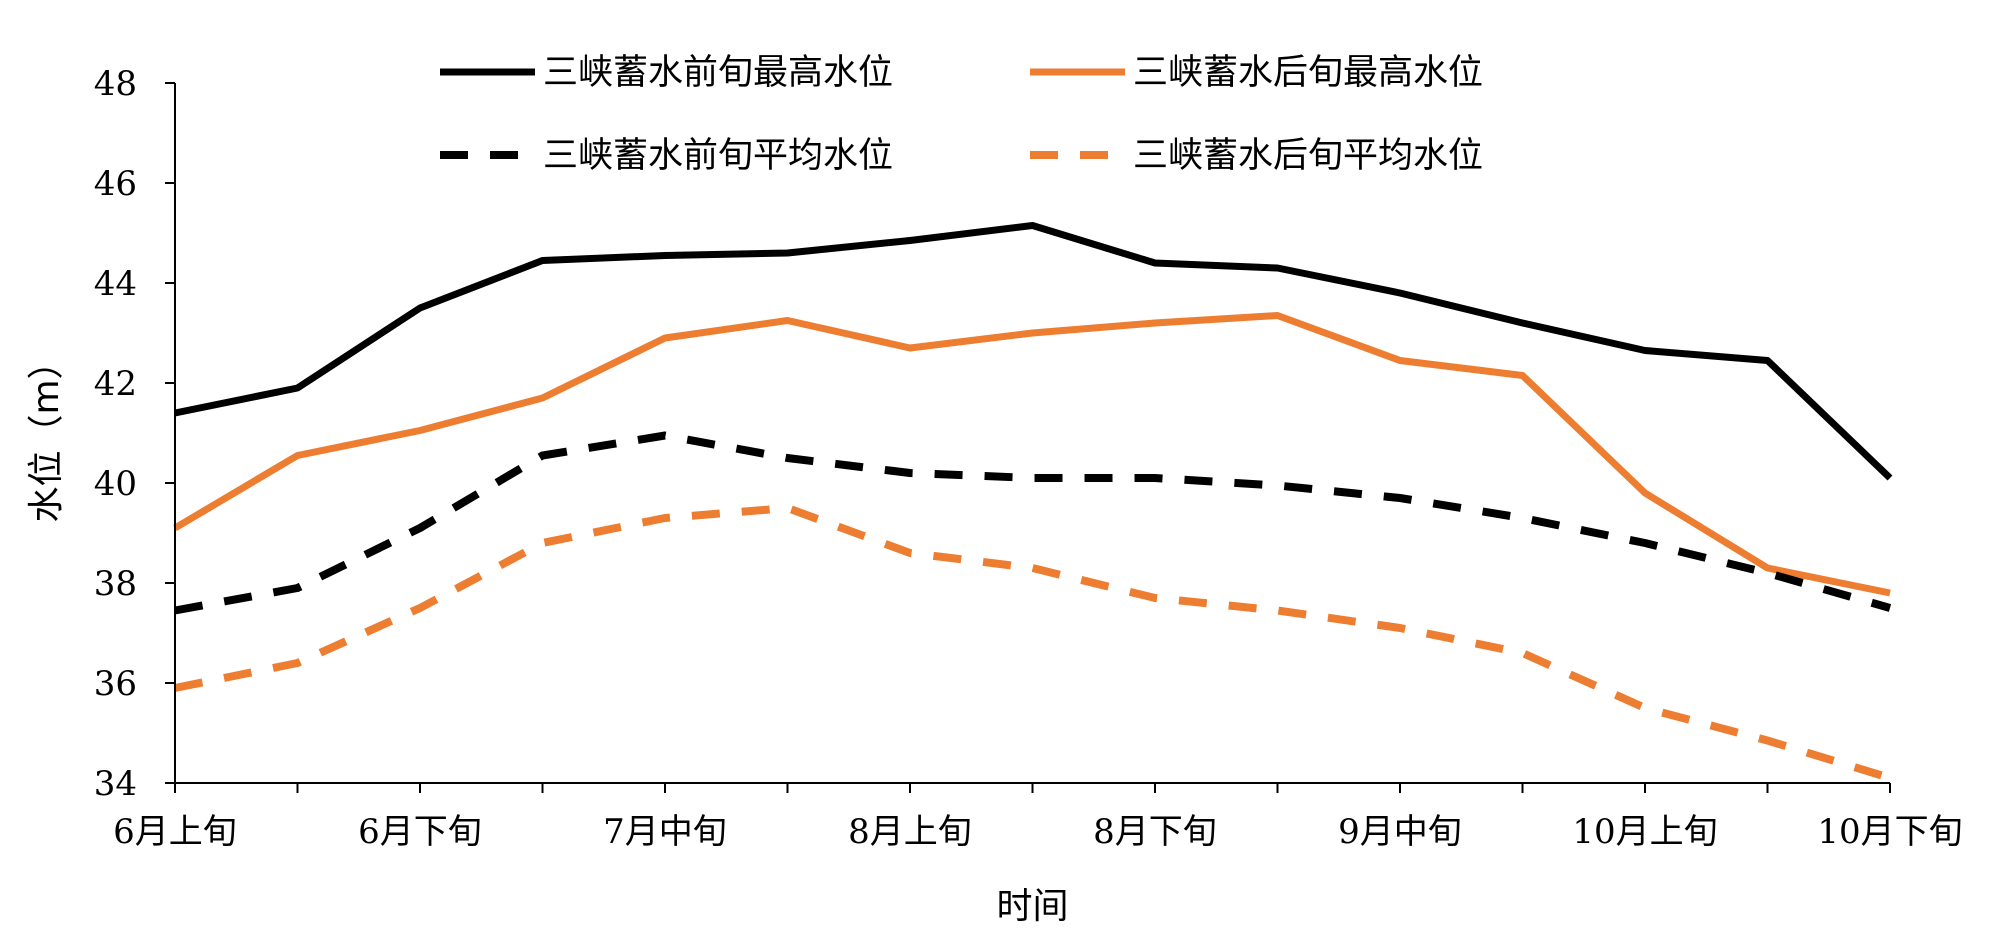 The width and height of the screenshot is (1999, 943). I want to click on x-tick-label: 10月下旬, so click(1889, 832).